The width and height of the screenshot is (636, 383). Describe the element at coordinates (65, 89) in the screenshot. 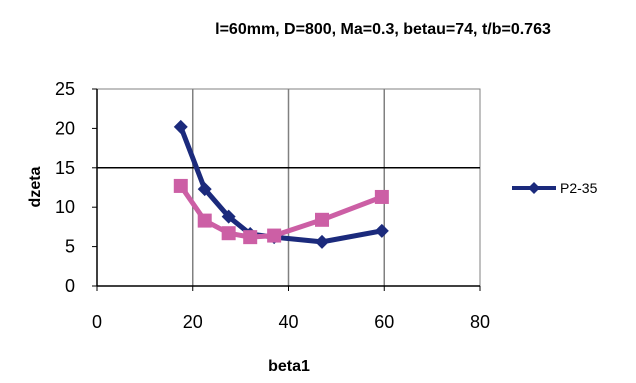

I see `y-tick-label-5: 25` at that location.